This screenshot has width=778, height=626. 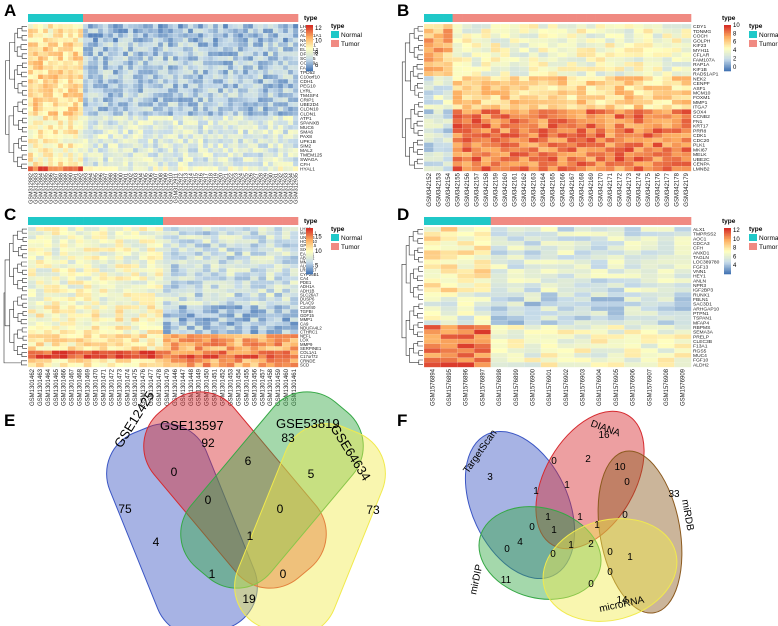 What do you see at coordinates (403, 214) in the screenshot?
I see `panel-letter-d: D` at bounding box center [403, 214].